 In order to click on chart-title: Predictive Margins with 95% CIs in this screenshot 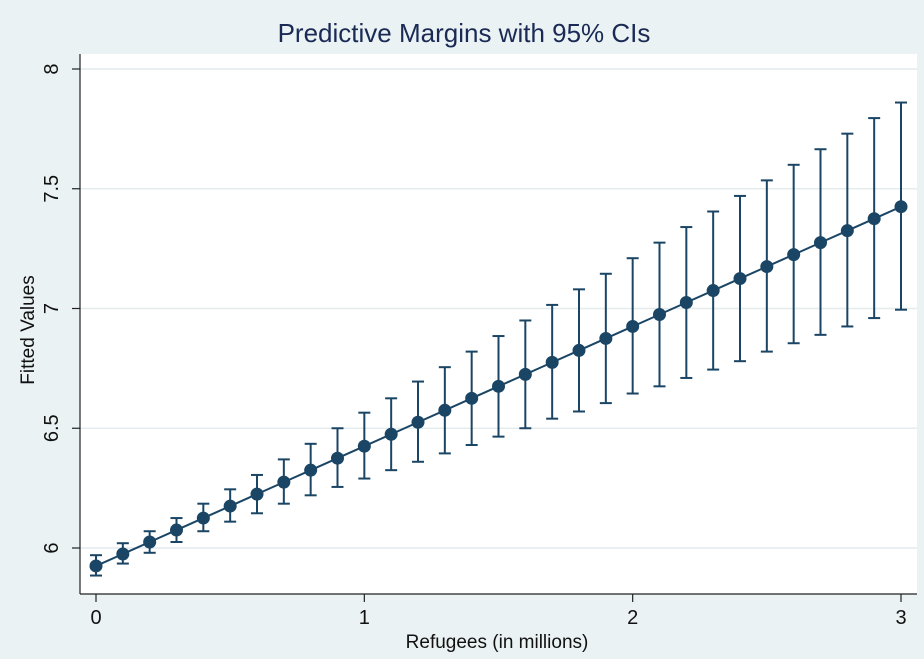, I will do `click(464, 33)`.